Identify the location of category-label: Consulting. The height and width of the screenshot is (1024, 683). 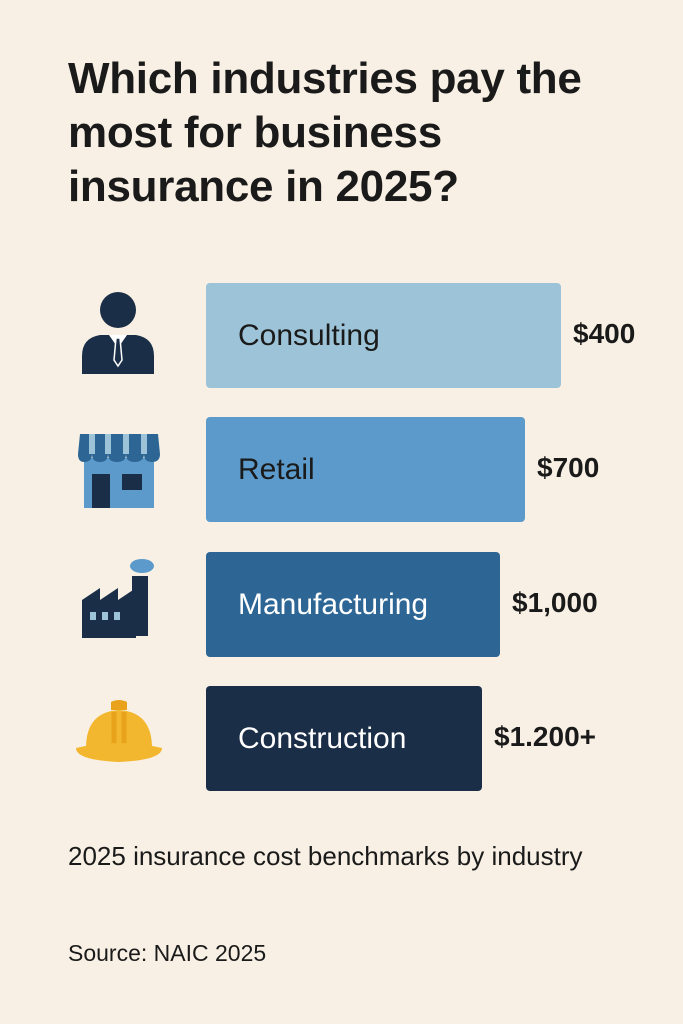
(309, 335).